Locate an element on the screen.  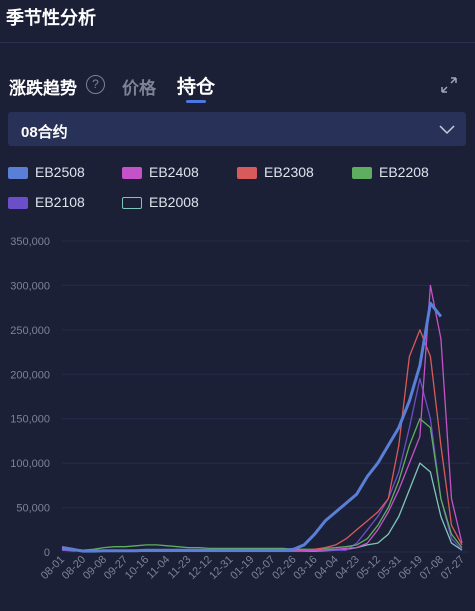
y-tick-label: 50,000 is located at coordinates (33, 509).